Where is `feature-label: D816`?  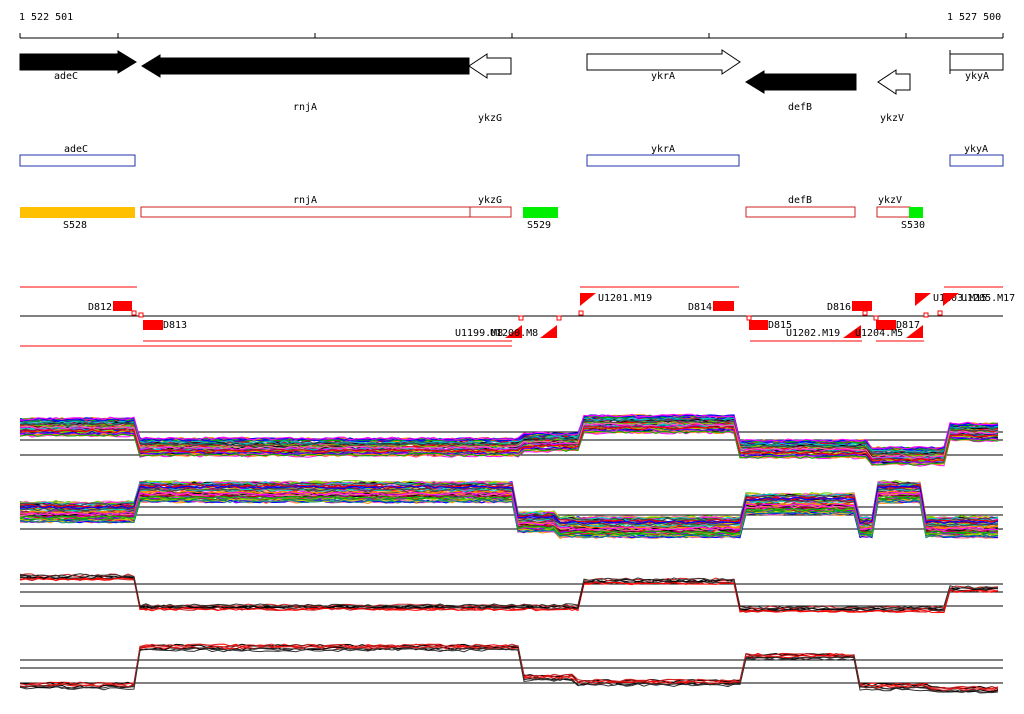
feature-label: D816 is located at coordinates (839, 307).